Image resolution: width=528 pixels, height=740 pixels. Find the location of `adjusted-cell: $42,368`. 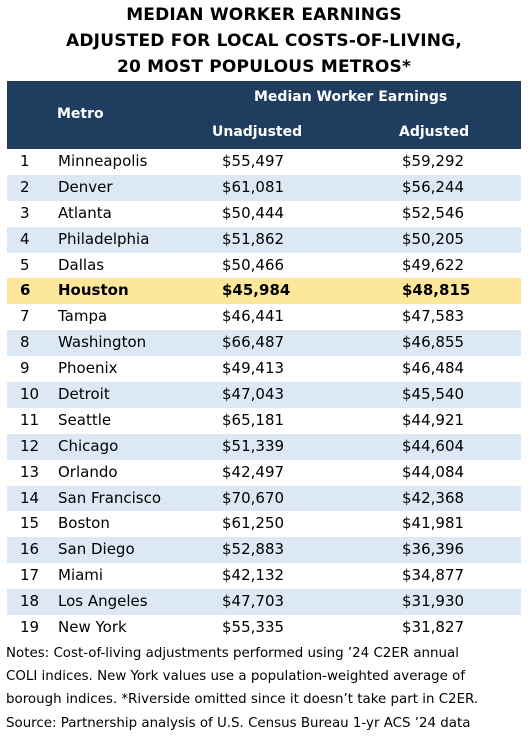

adjusted-cell: $42,368 is located at coordinates (433, 497).